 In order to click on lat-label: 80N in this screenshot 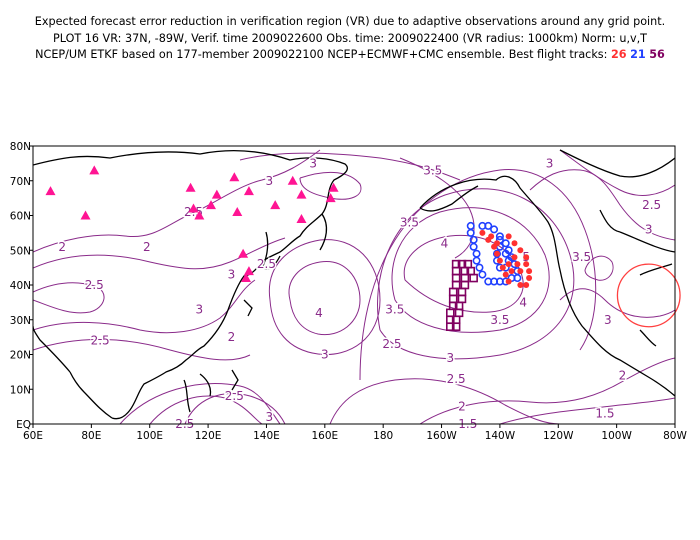, I will do `click(20, 147)`.